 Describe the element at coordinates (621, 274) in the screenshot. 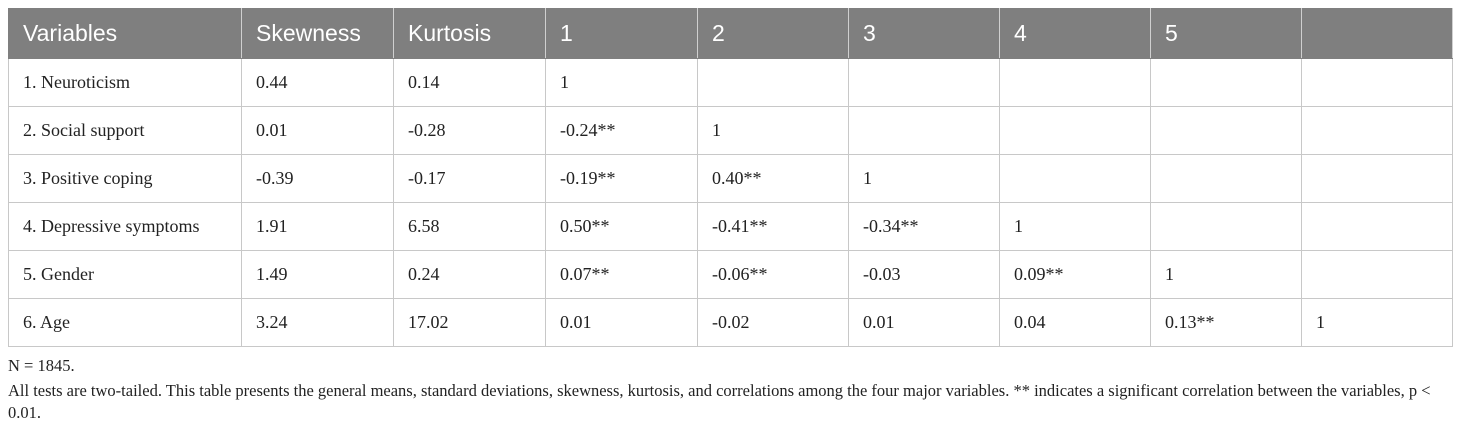

I see `table-cell: 0.07**` at that location.